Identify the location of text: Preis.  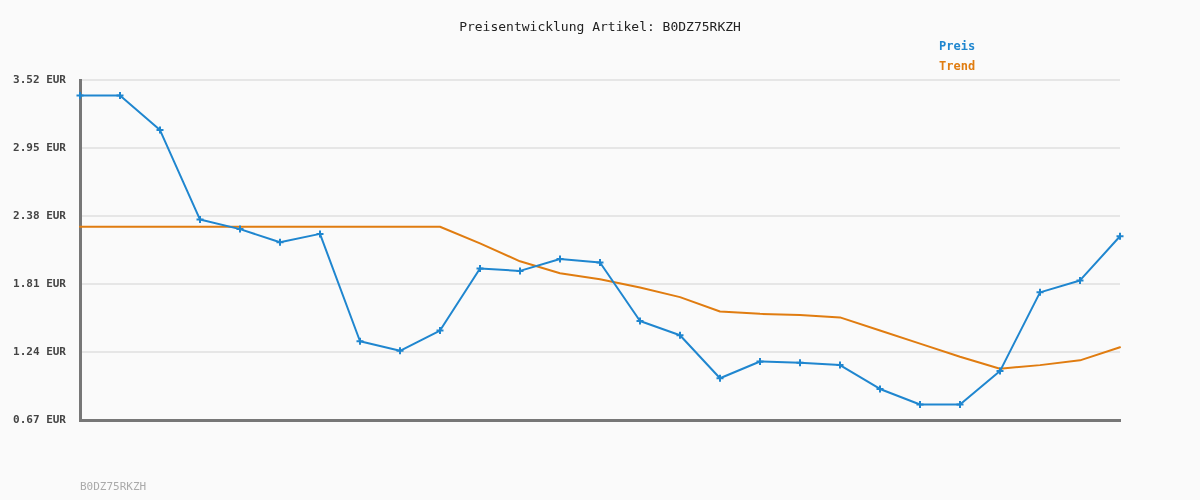
(957, 46).